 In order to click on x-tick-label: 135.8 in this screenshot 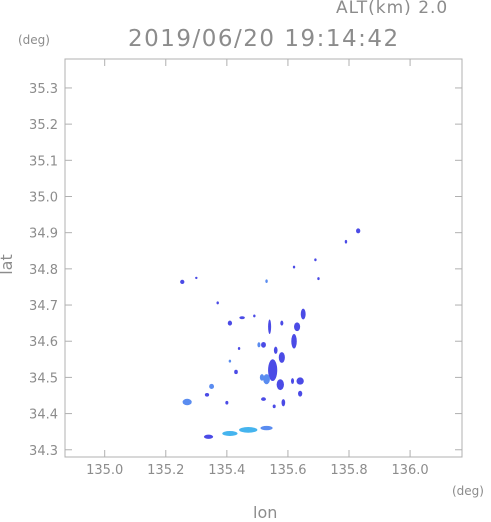, I will do `click(348, 470)`.